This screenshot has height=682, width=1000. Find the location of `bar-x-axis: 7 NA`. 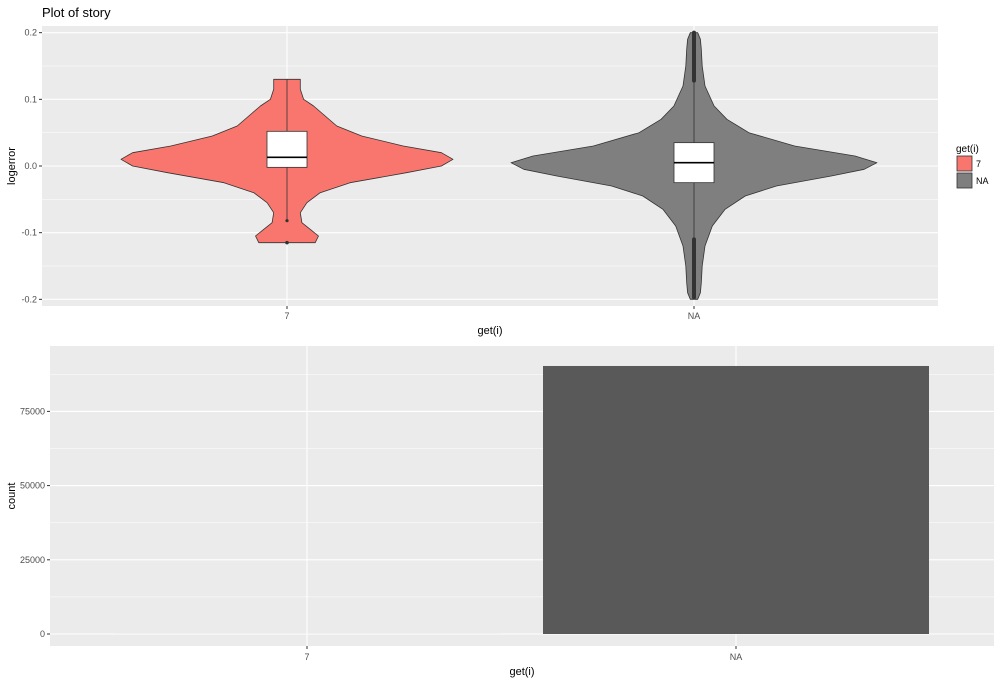

bar-x-axis: 7 NA is located at coordinates (523, 654).